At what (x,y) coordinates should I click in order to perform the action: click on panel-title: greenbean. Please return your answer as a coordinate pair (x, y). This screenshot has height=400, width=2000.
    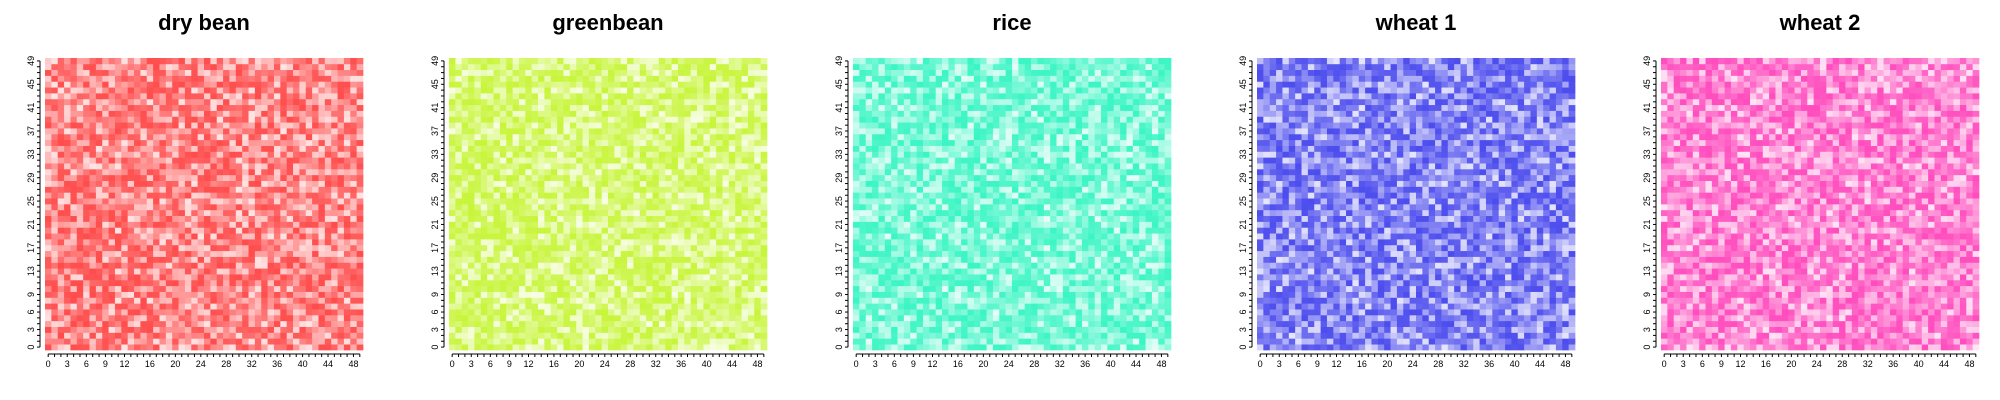
    Looking at the image, I should click on (607, 22).